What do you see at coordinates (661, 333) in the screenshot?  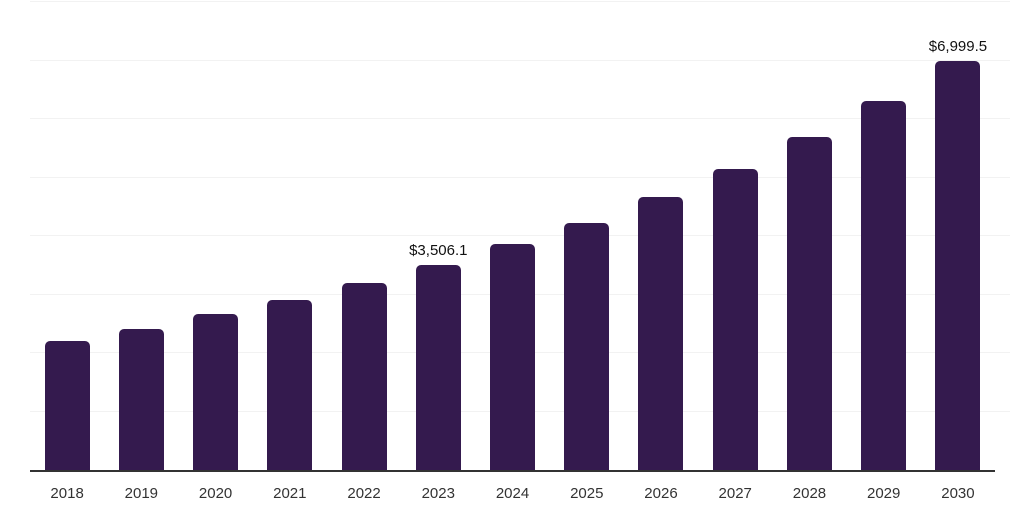 I see `bar-2026` at bounding box center [661, 333].